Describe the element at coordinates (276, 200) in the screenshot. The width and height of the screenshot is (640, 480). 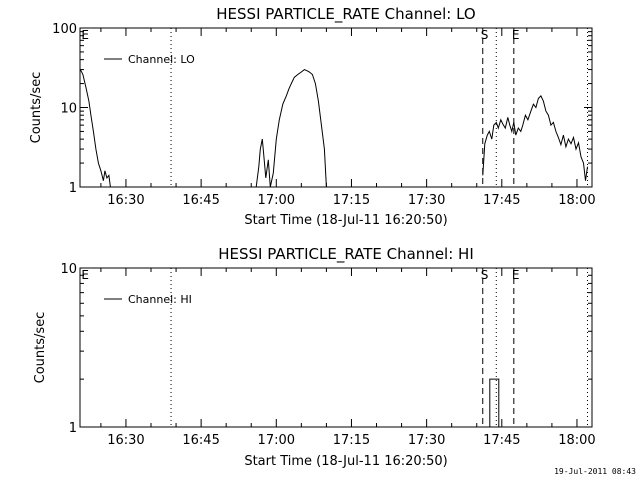
I see `x-tick-label-17-00-lo: 17:00` at that location.